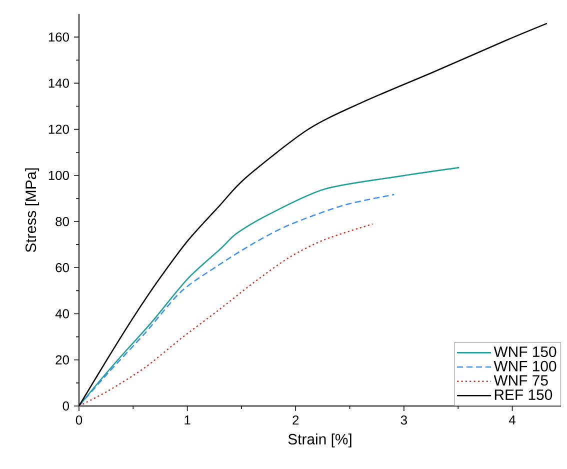  Describe the element at coordinates (65, 406) in the screenshot. I see `y-tick-label: 0` at that location.